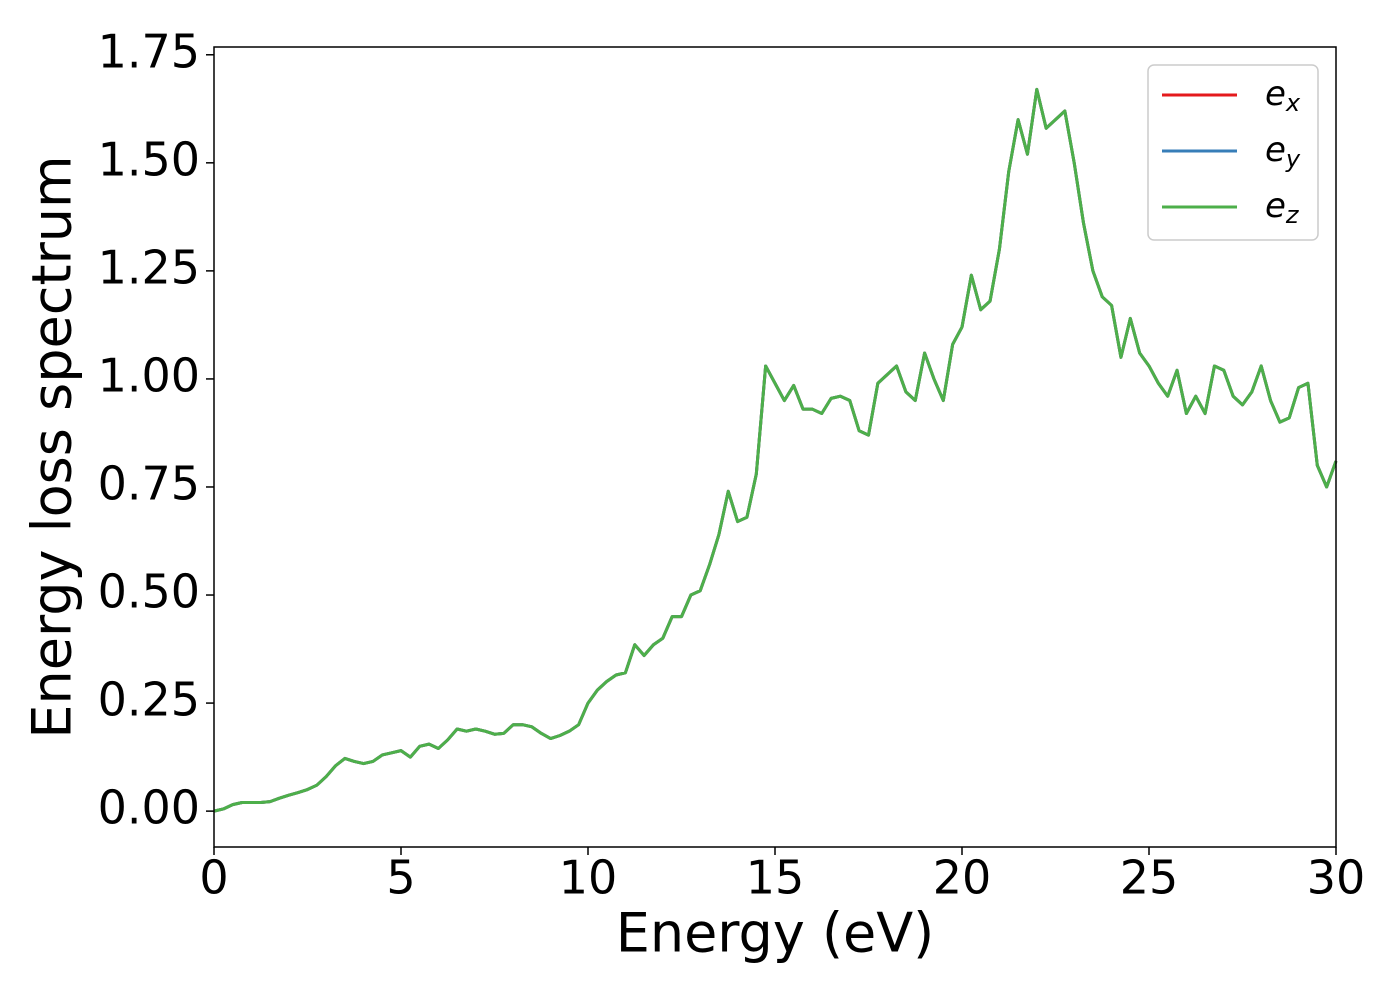 The width and height of the screenshot is (1400, 1000). Describe the element at coordinates (149, 483) in the screenshot. I see `y-tick-label: 0.75` at that location.